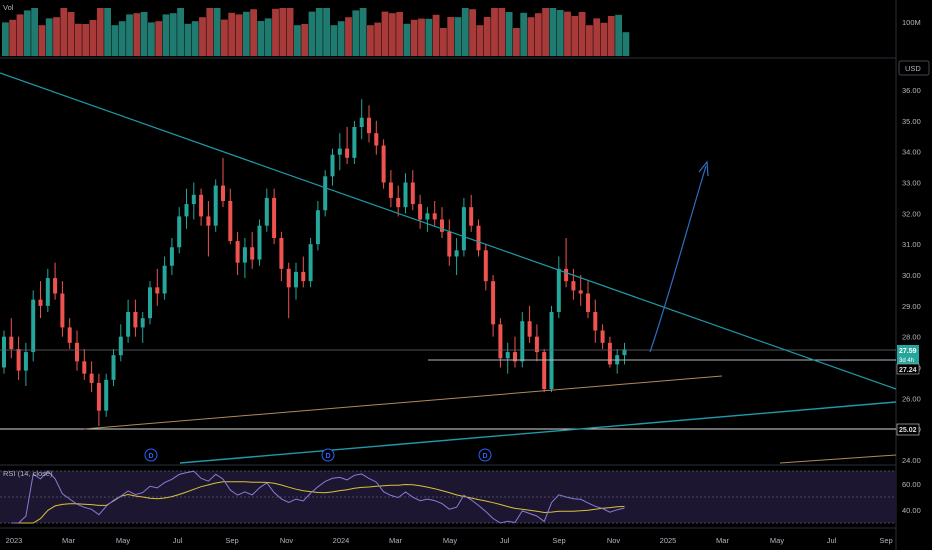 The height and width of the screenshot is (550, 932). Describe the element at coordinates (538, 432) in the screenshot. I see `ascending-channel-line` at that location.